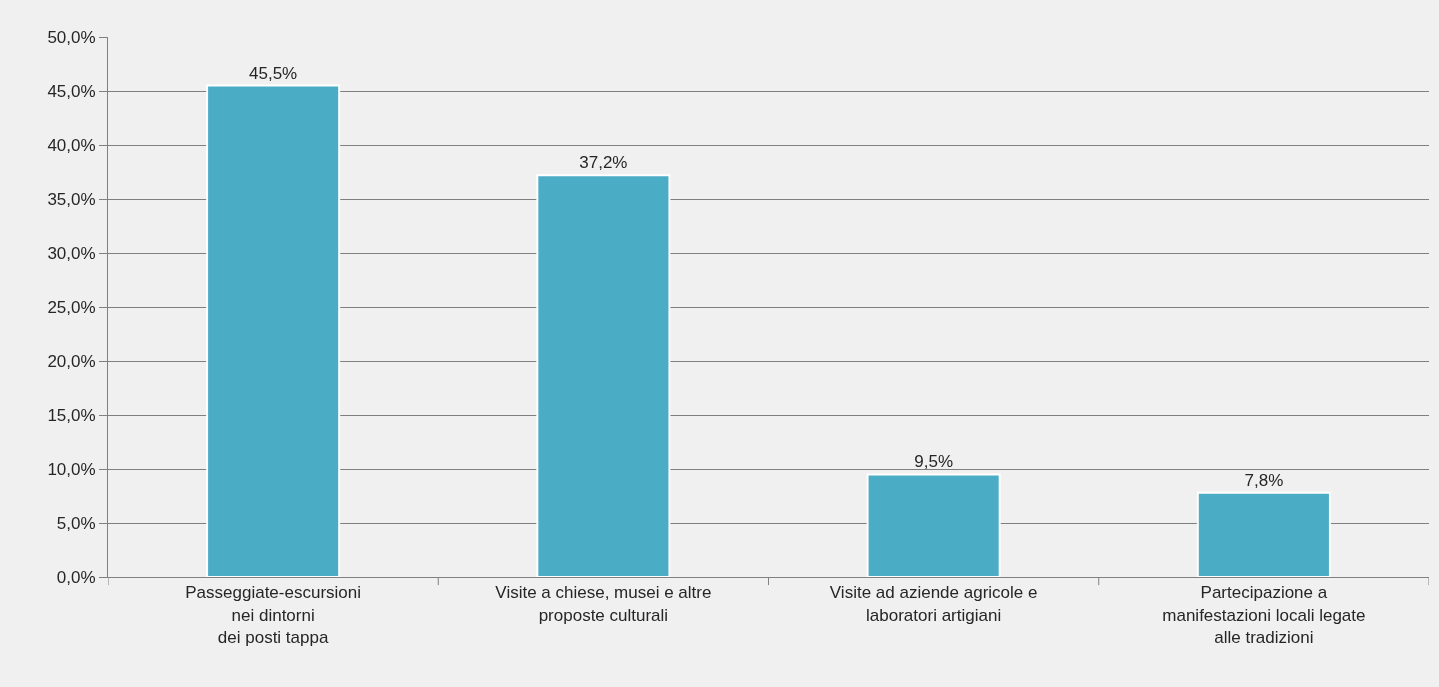  Describe the element at coordinates (76, 577) in the screenshot. I see `y-tick-label: 0,0%` at that location.